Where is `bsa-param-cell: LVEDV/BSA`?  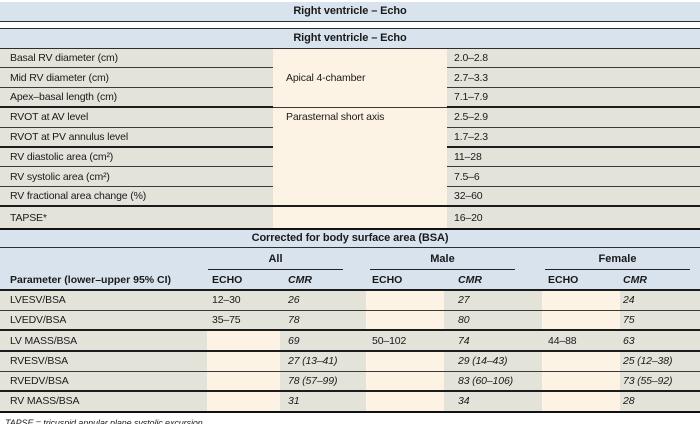 bsa-param-cell: LVEDV/BSA is located at coordinates (103, 321).